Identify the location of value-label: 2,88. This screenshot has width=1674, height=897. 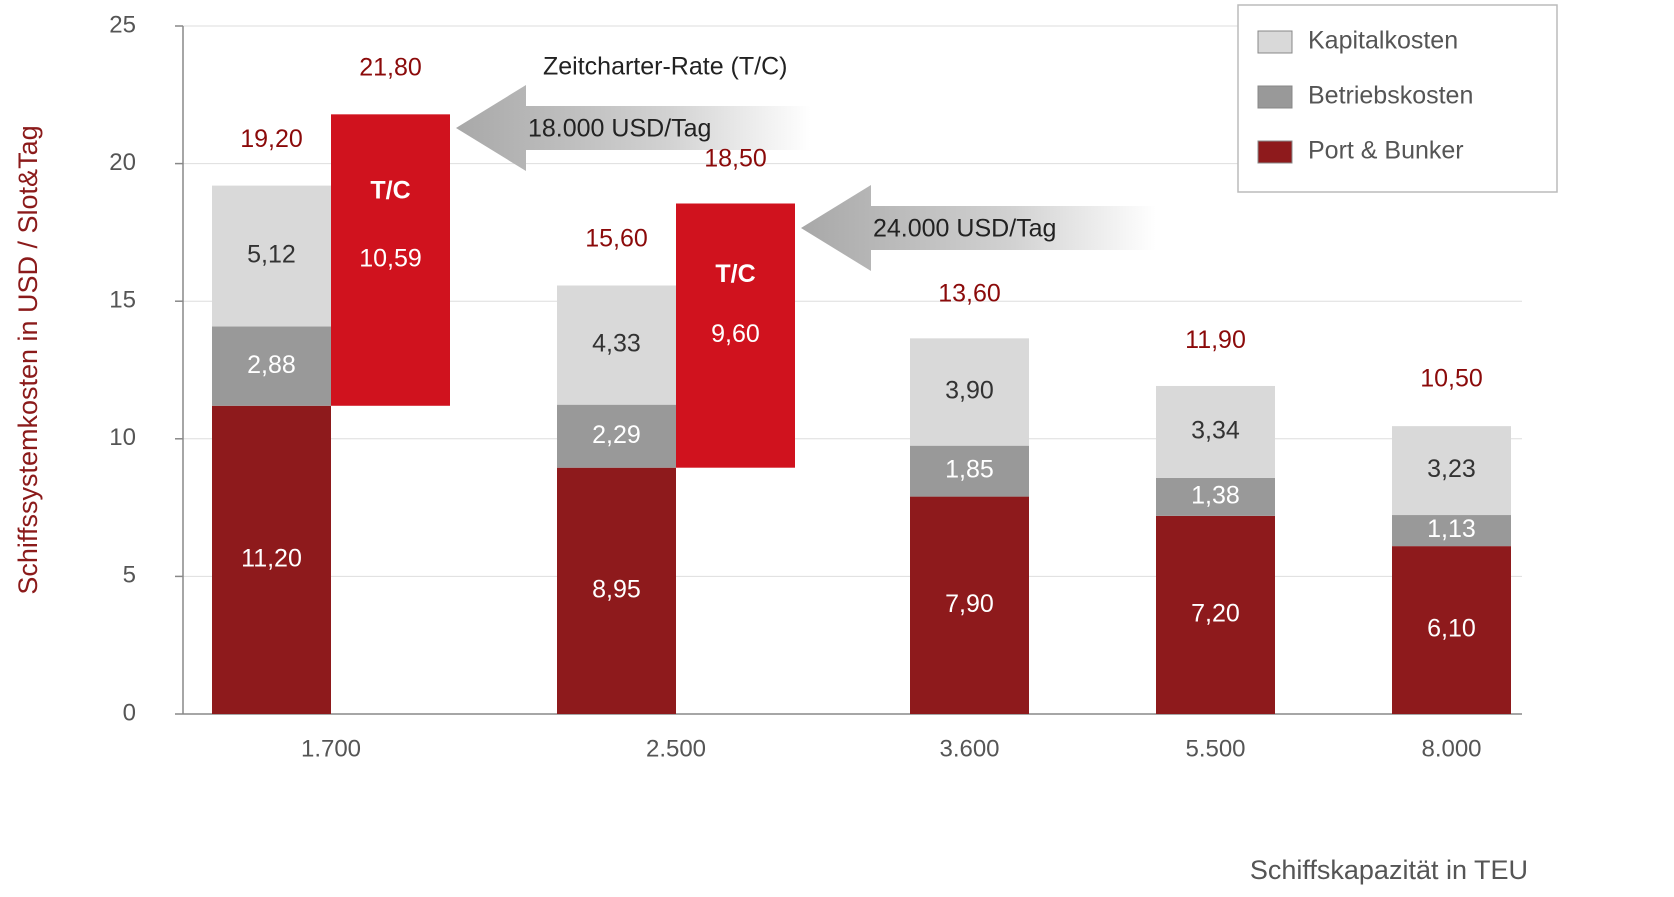
(271, 365).